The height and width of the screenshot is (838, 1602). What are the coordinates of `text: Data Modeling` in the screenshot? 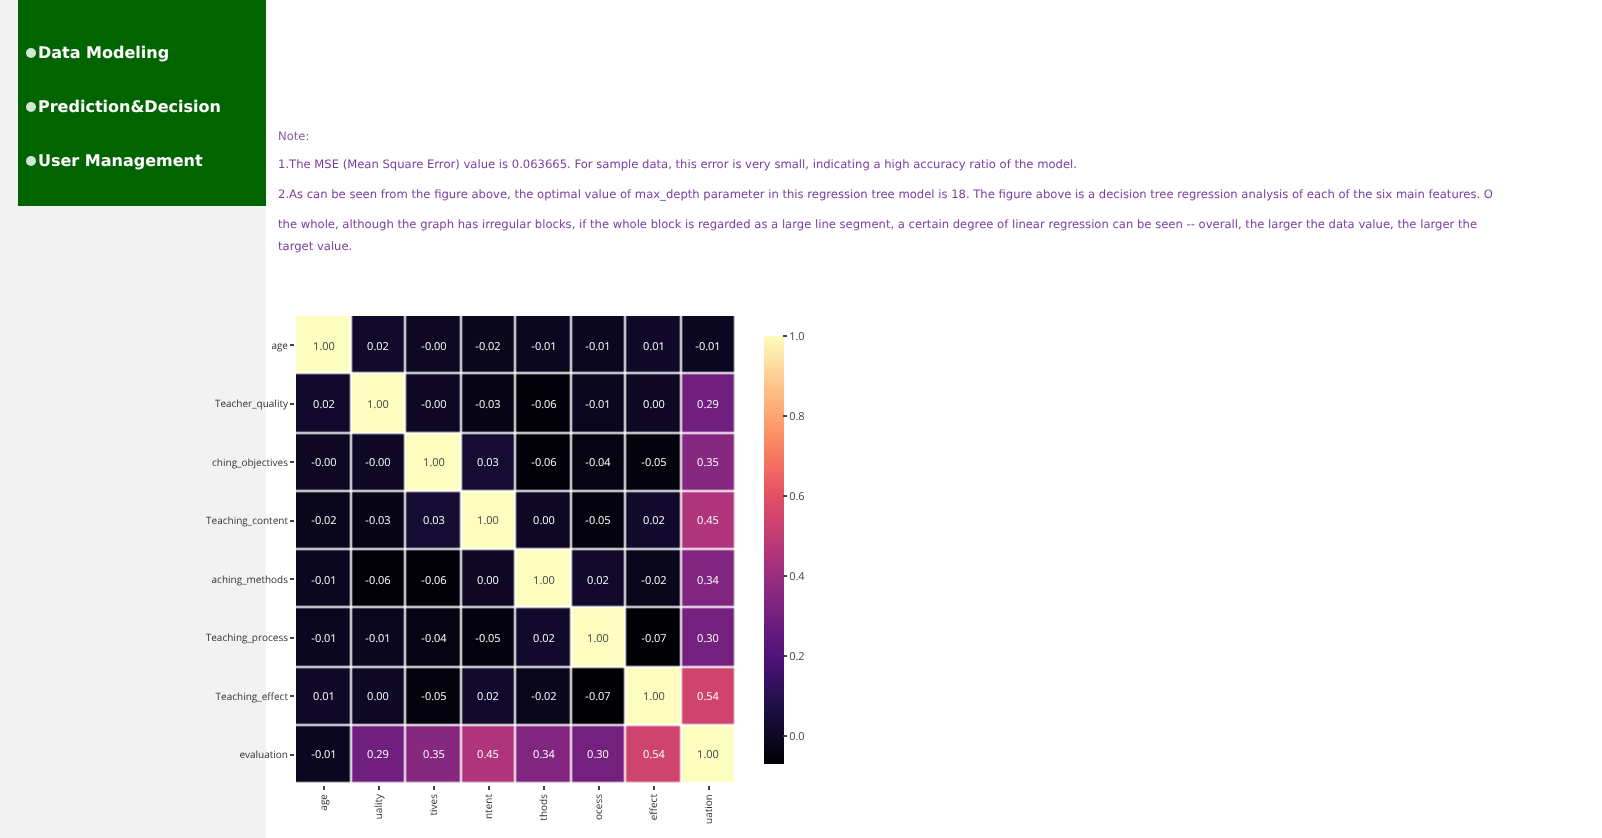 It's located at (104, 53).